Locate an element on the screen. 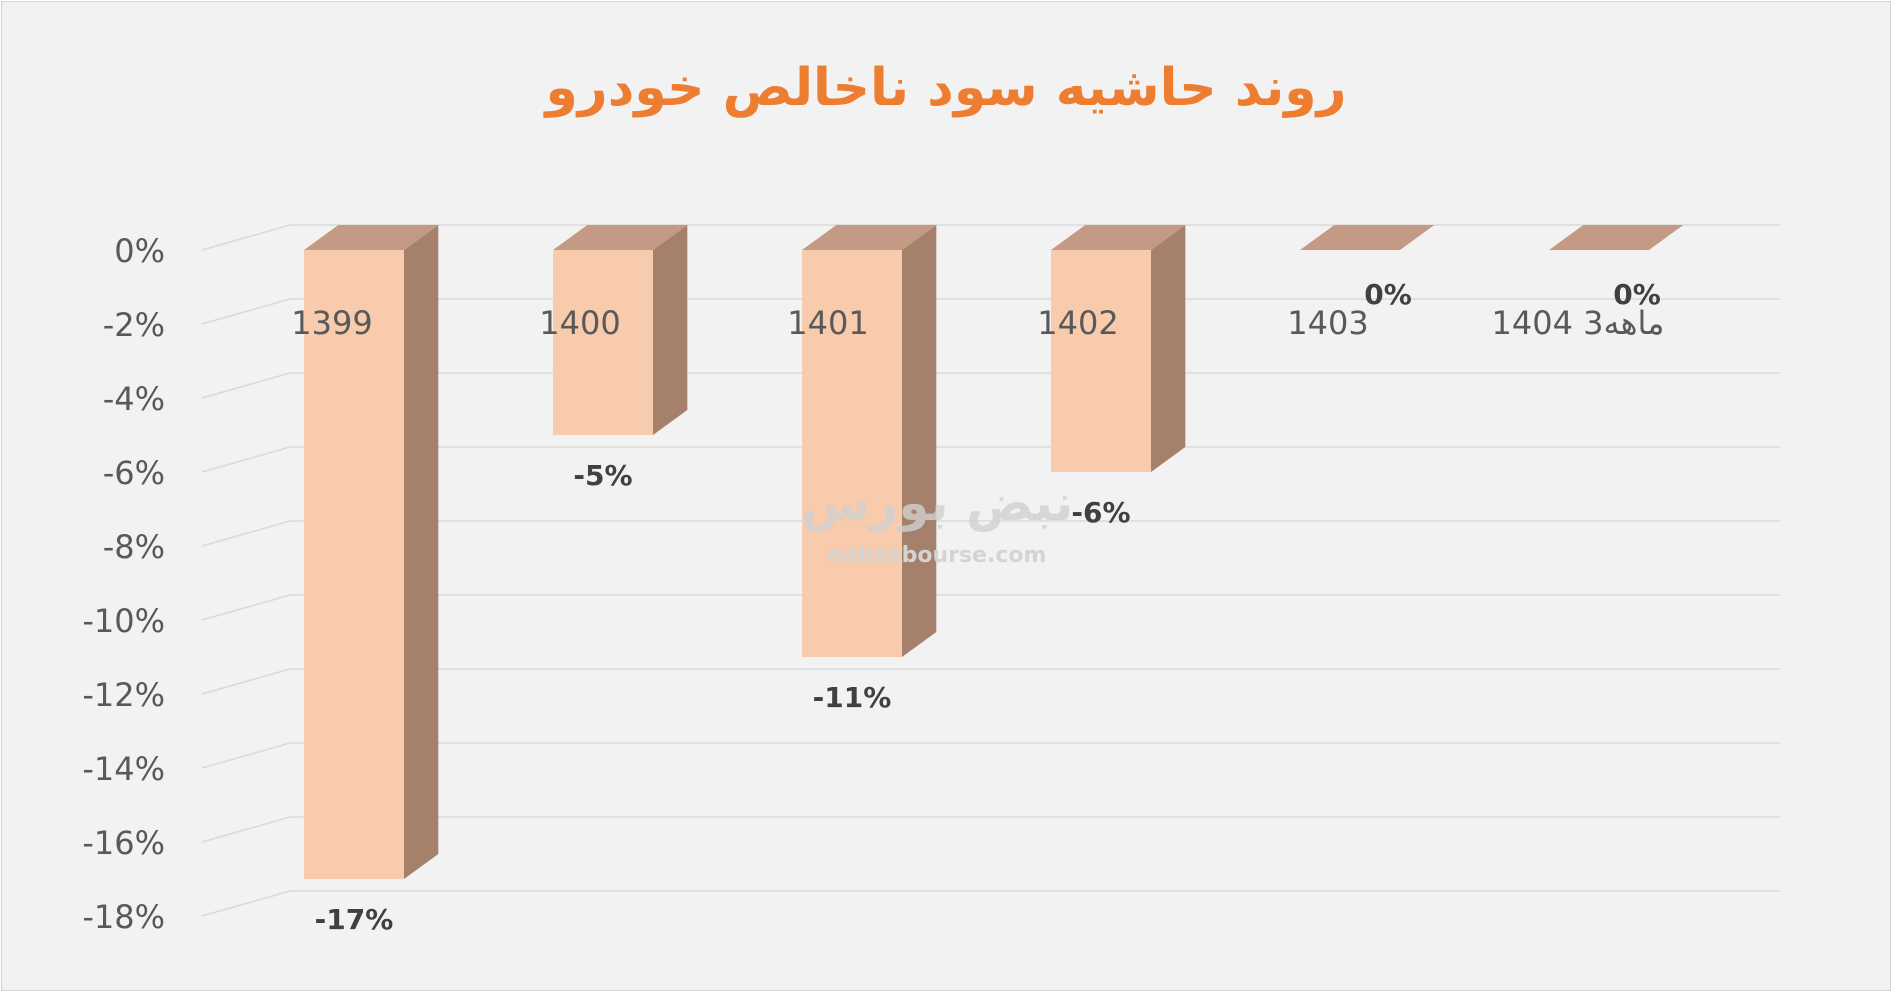 Image resolution: width=1892 pixels, height=992 pixels. y-tick-label: 0% is located at coordinates (139, 251).